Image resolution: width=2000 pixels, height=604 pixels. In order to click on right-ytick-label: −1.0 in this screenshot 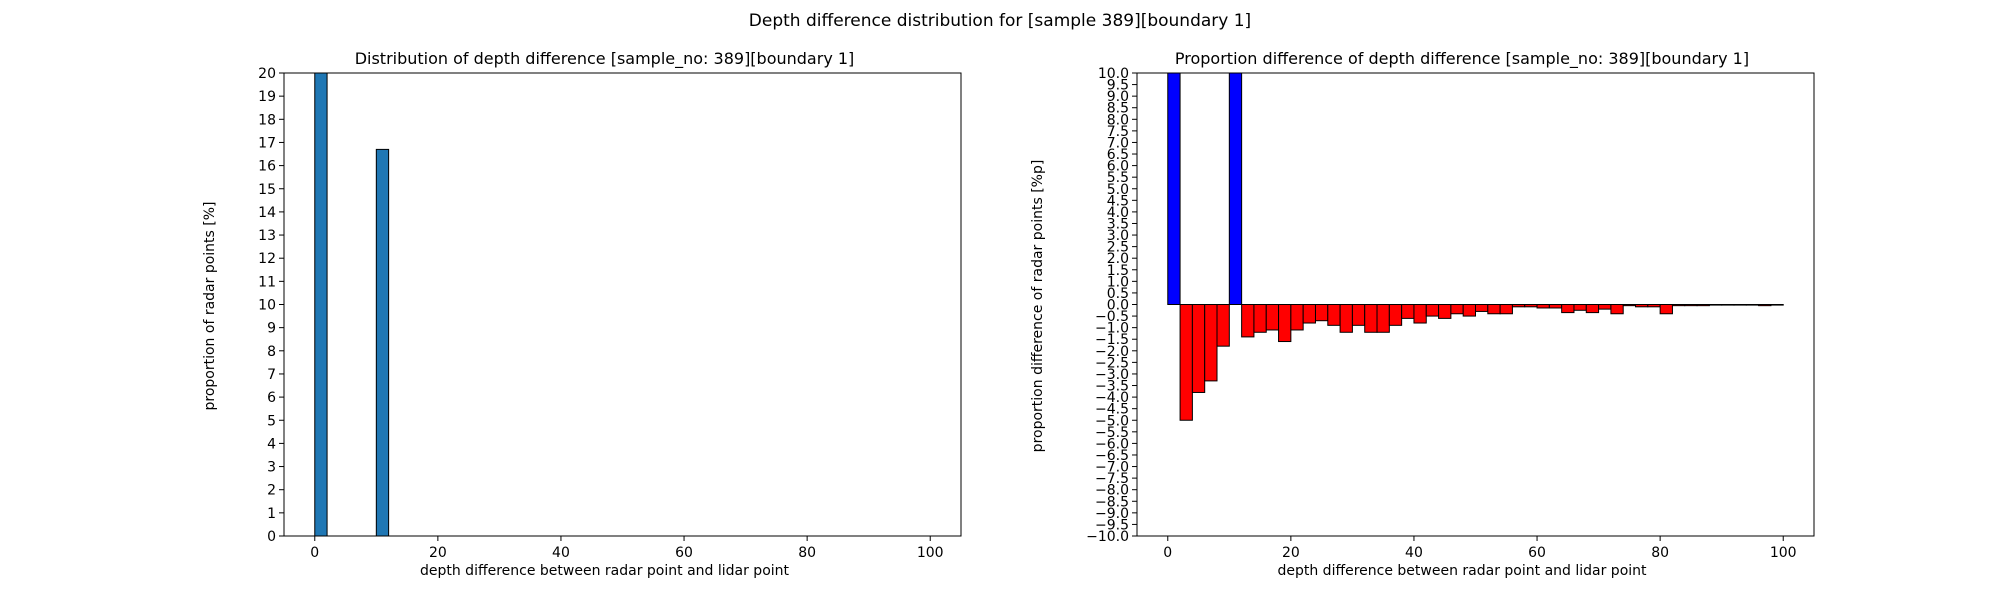, I will do `click(1112, 329)`.